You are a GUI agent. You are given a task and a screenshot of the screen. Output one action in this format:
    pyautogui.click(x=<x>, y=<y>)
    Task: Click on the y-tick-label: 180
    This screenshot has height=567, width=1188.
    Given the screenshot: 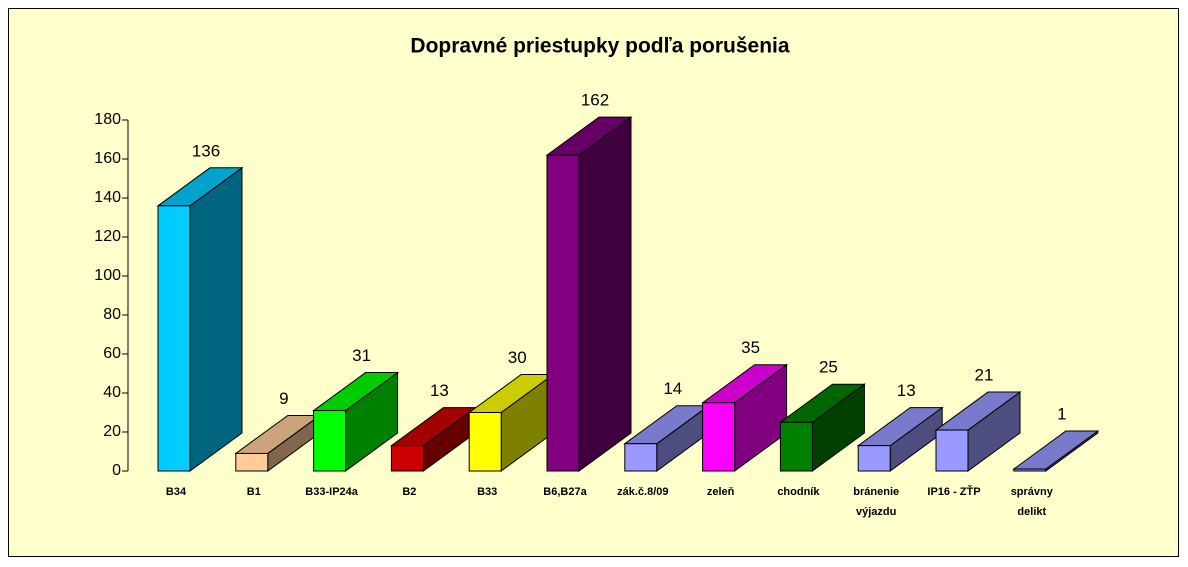 What is the action you would take?
    pyautogui.click(x=107, y=119)
    